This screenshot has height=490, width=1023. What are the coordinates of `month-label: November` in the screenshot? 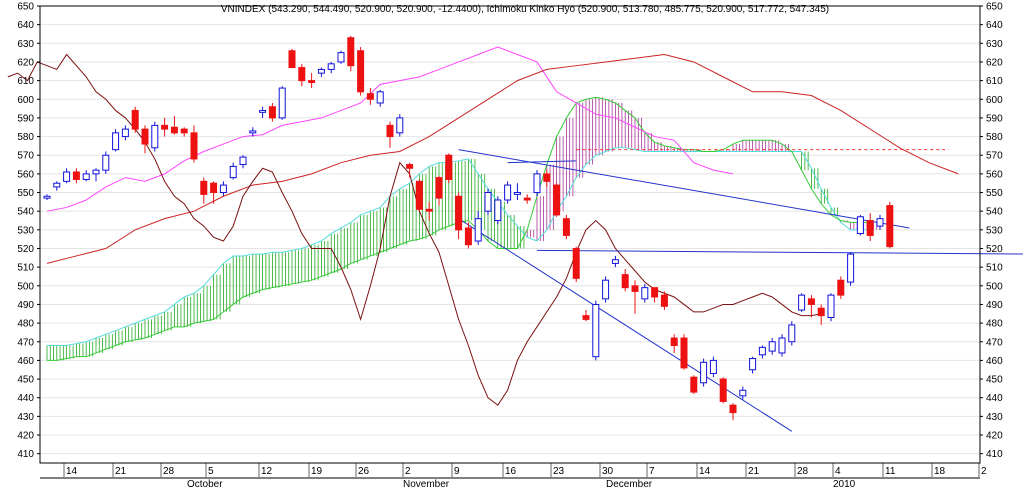 It's located at (426, 484).